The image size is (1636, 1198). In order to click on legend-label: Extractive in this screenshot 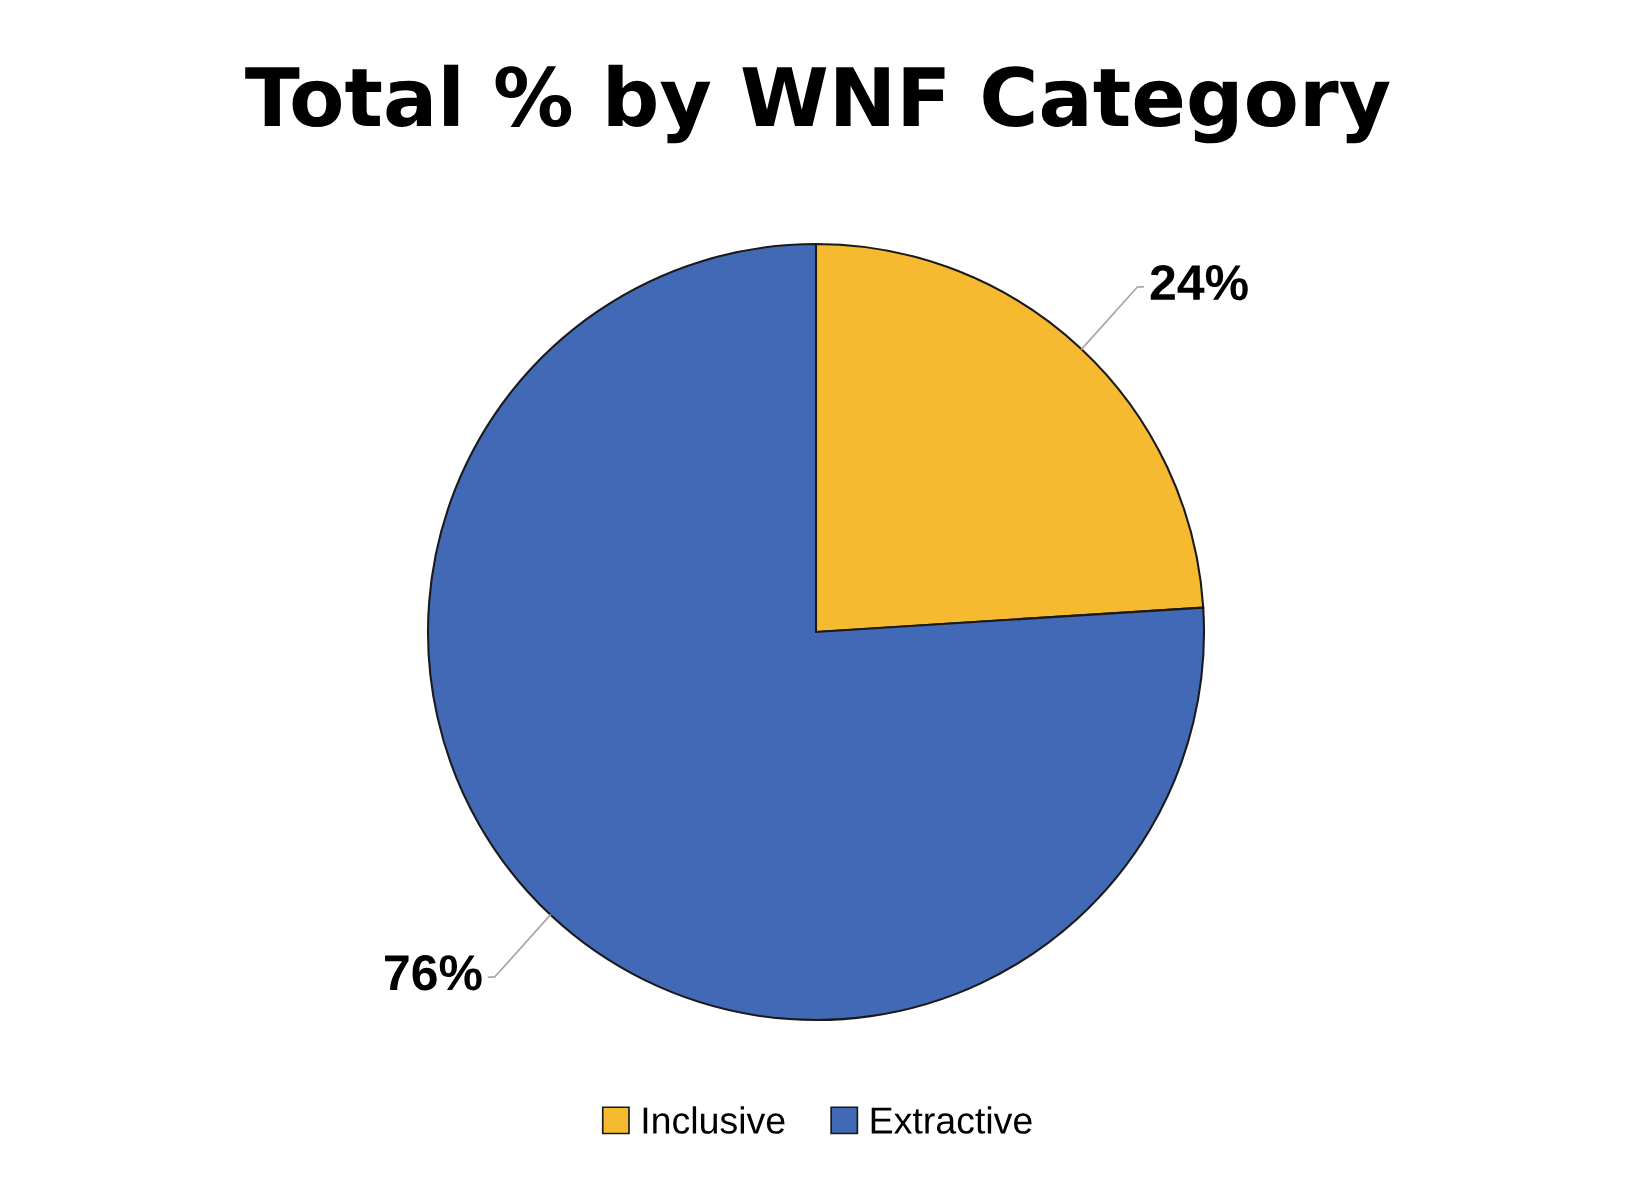, I will do `click(951, 1120)`.